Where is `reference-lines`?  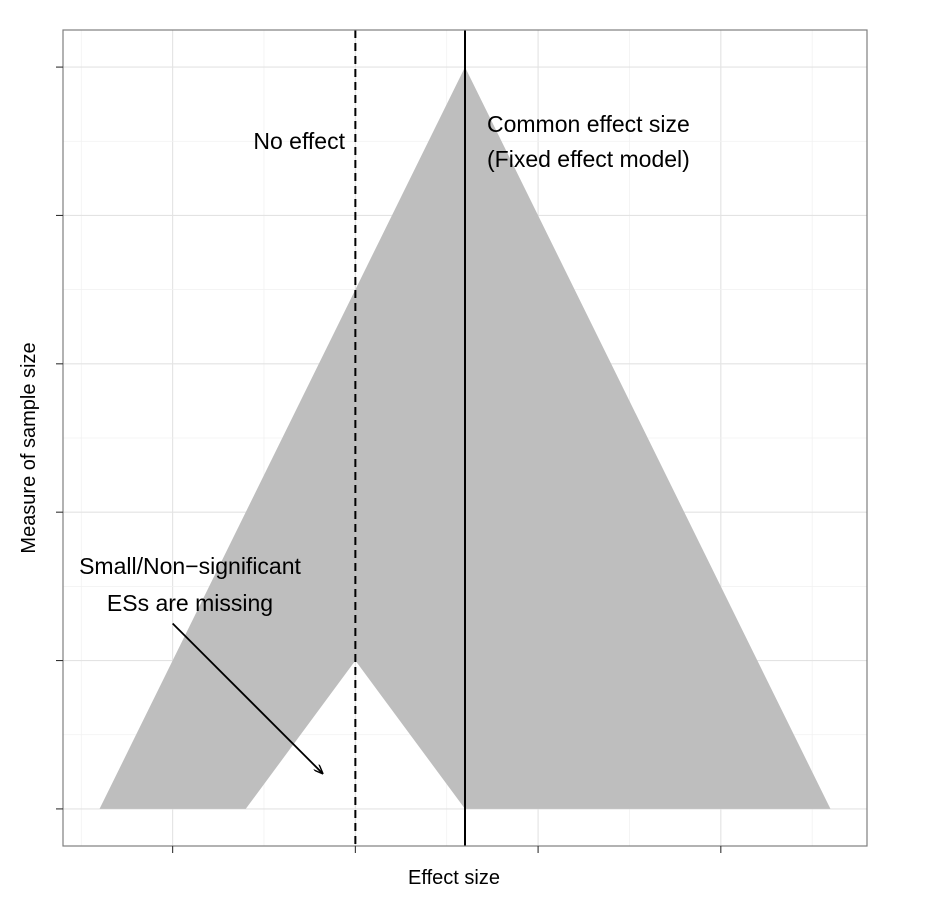
reference-lines is located at coordinates (410, 438).